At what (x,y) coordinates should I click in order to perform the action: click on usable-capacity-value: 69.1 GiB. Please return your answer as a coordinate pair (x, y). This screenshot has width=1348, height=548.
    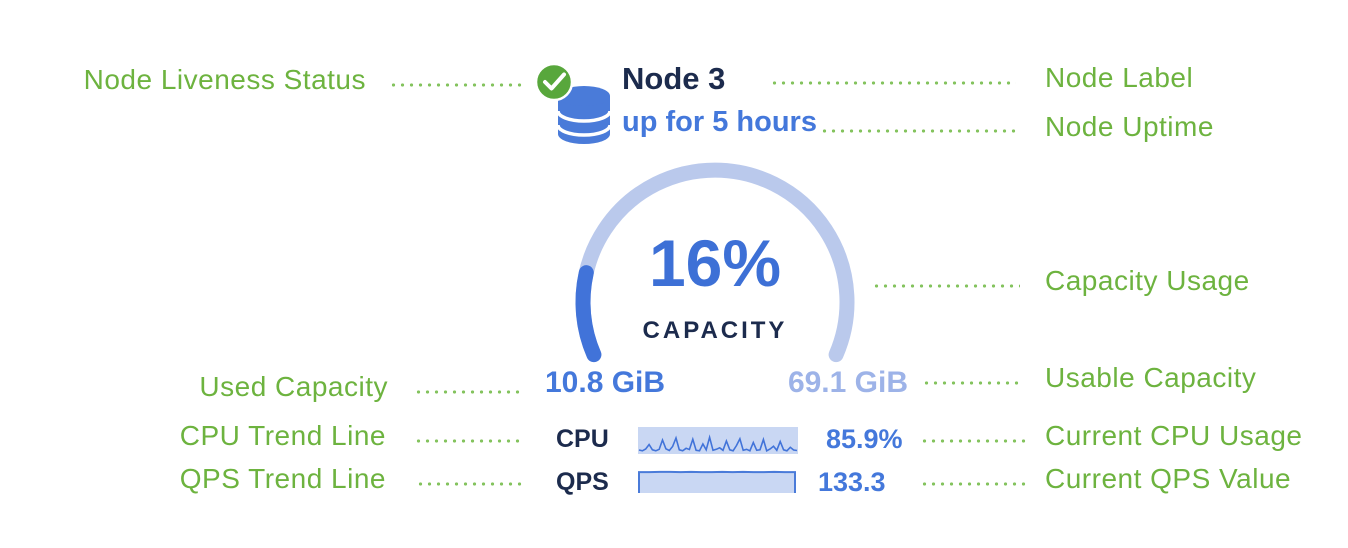
    Looking at the image, I should click on (847, 382).